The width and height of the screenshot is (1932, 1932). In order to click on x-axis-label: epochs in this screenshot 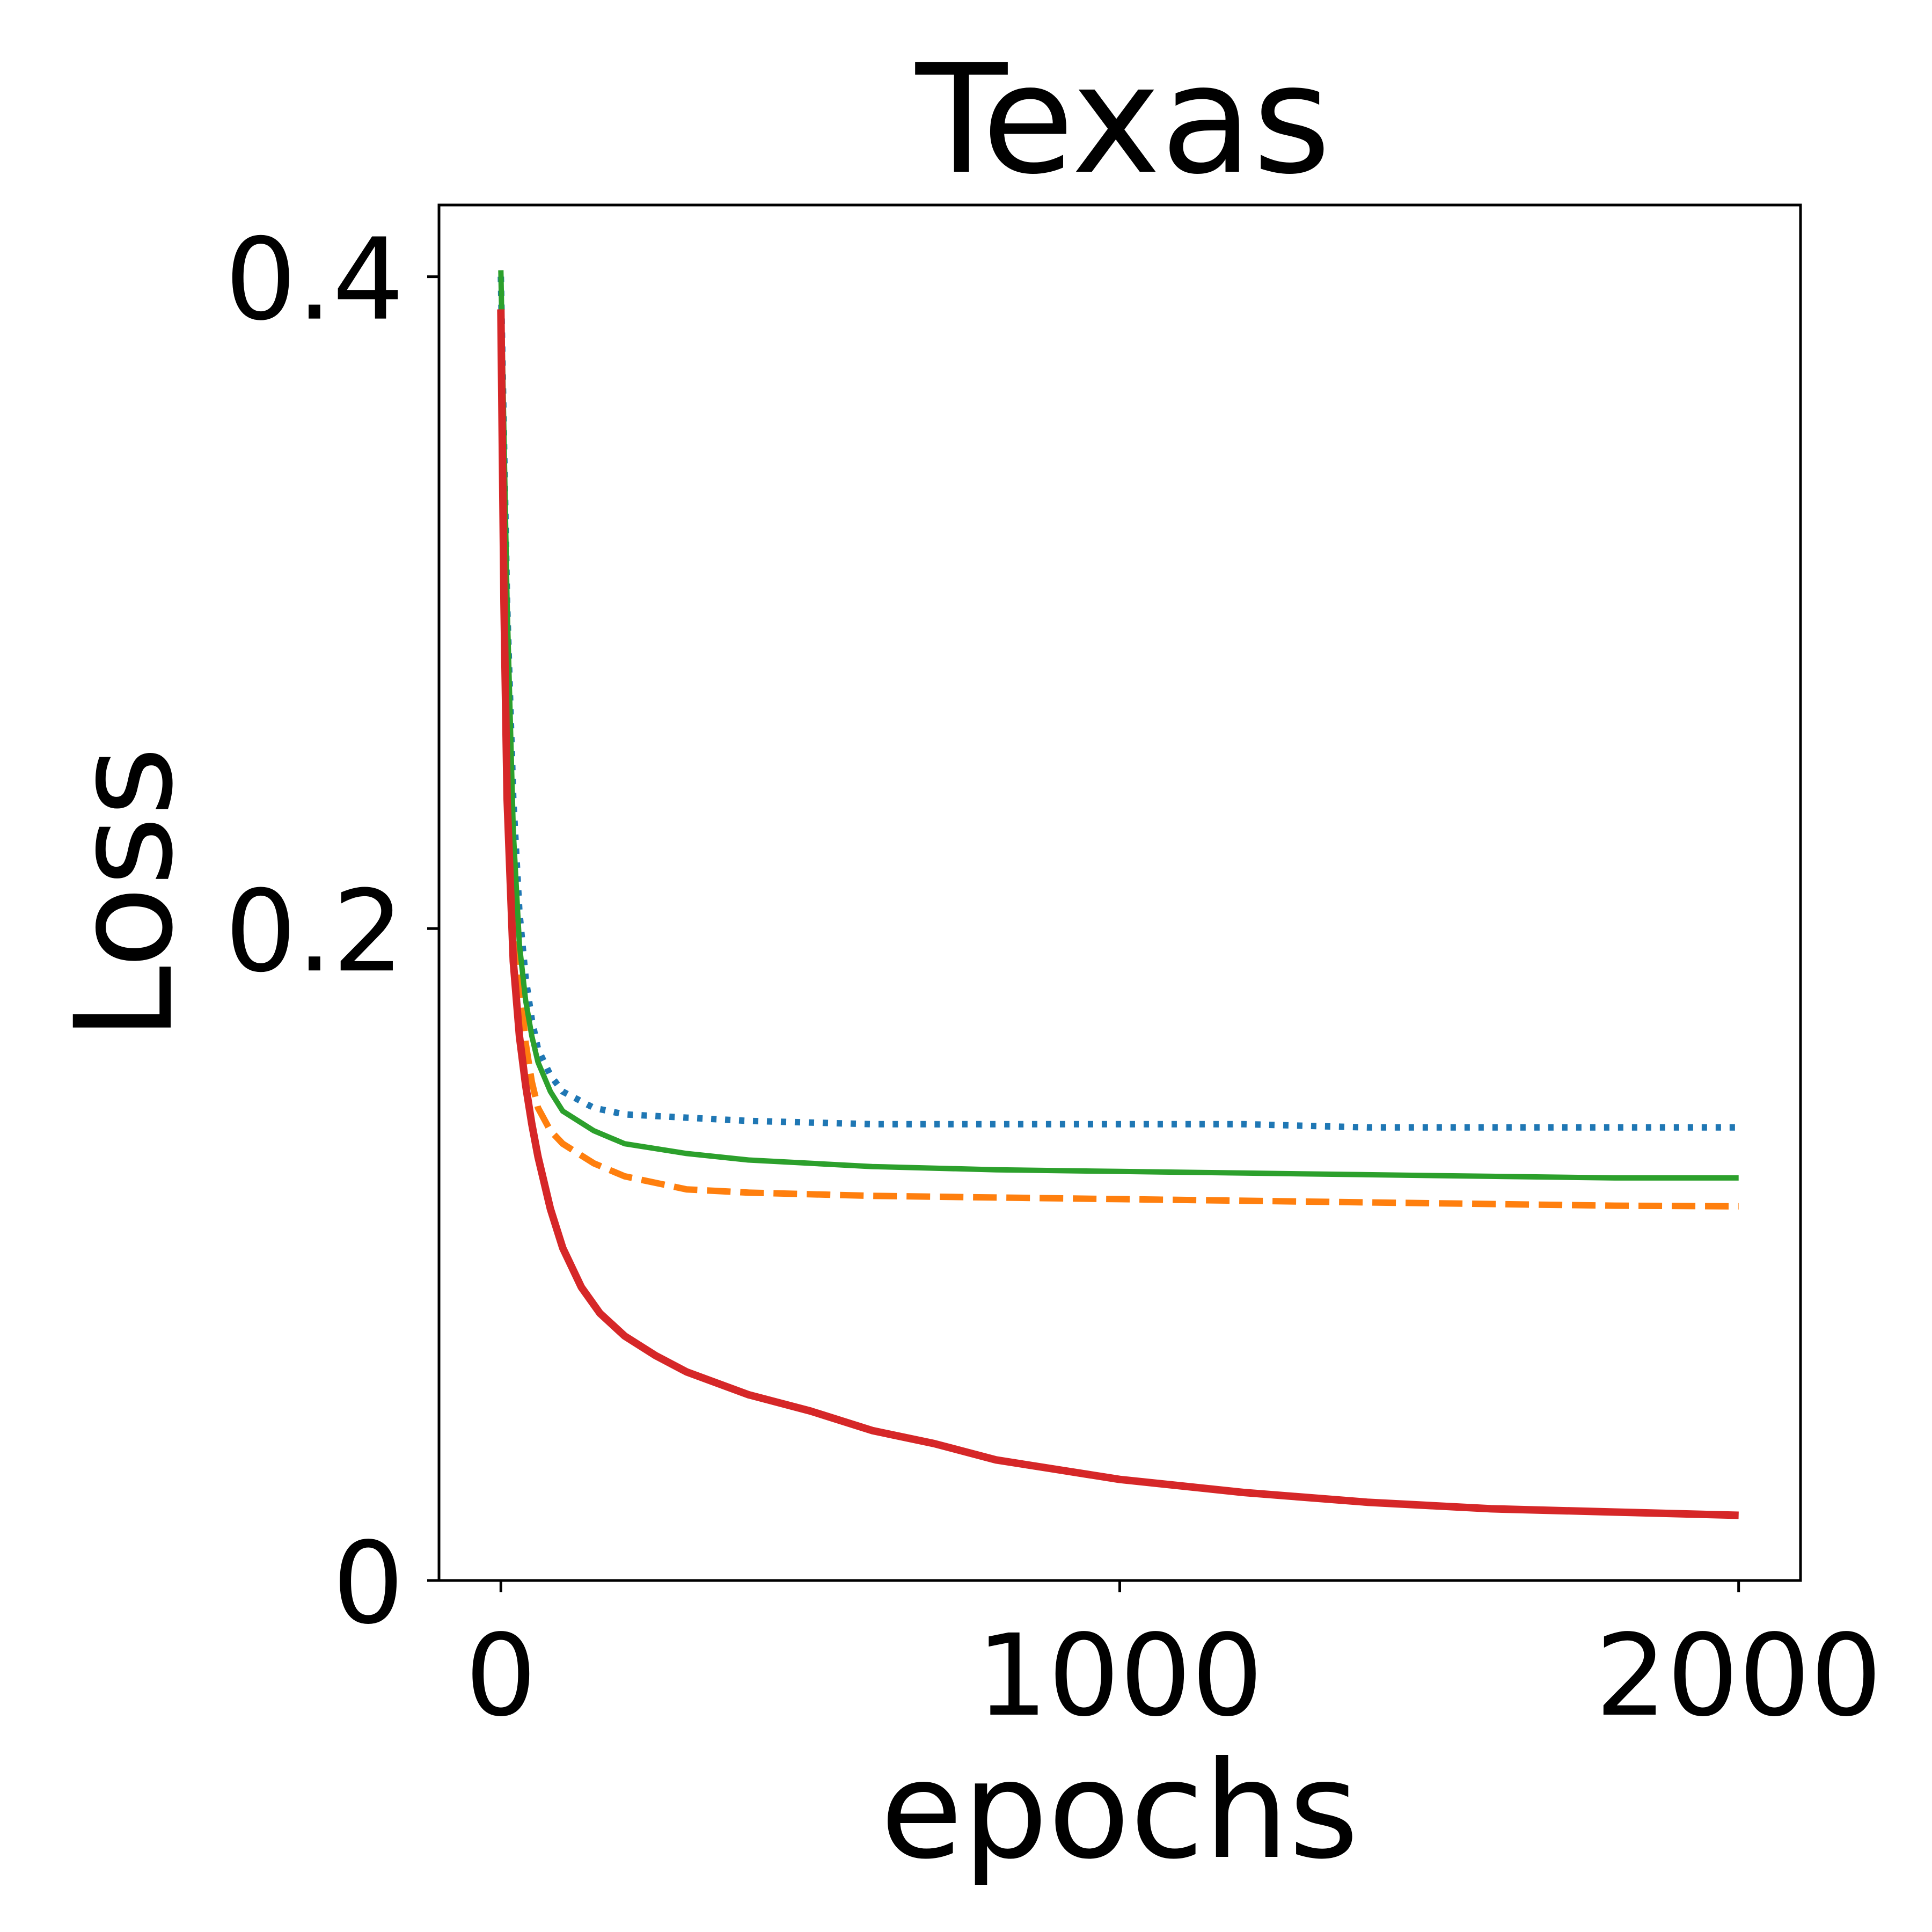, I will do `click(1119, 1810)`.